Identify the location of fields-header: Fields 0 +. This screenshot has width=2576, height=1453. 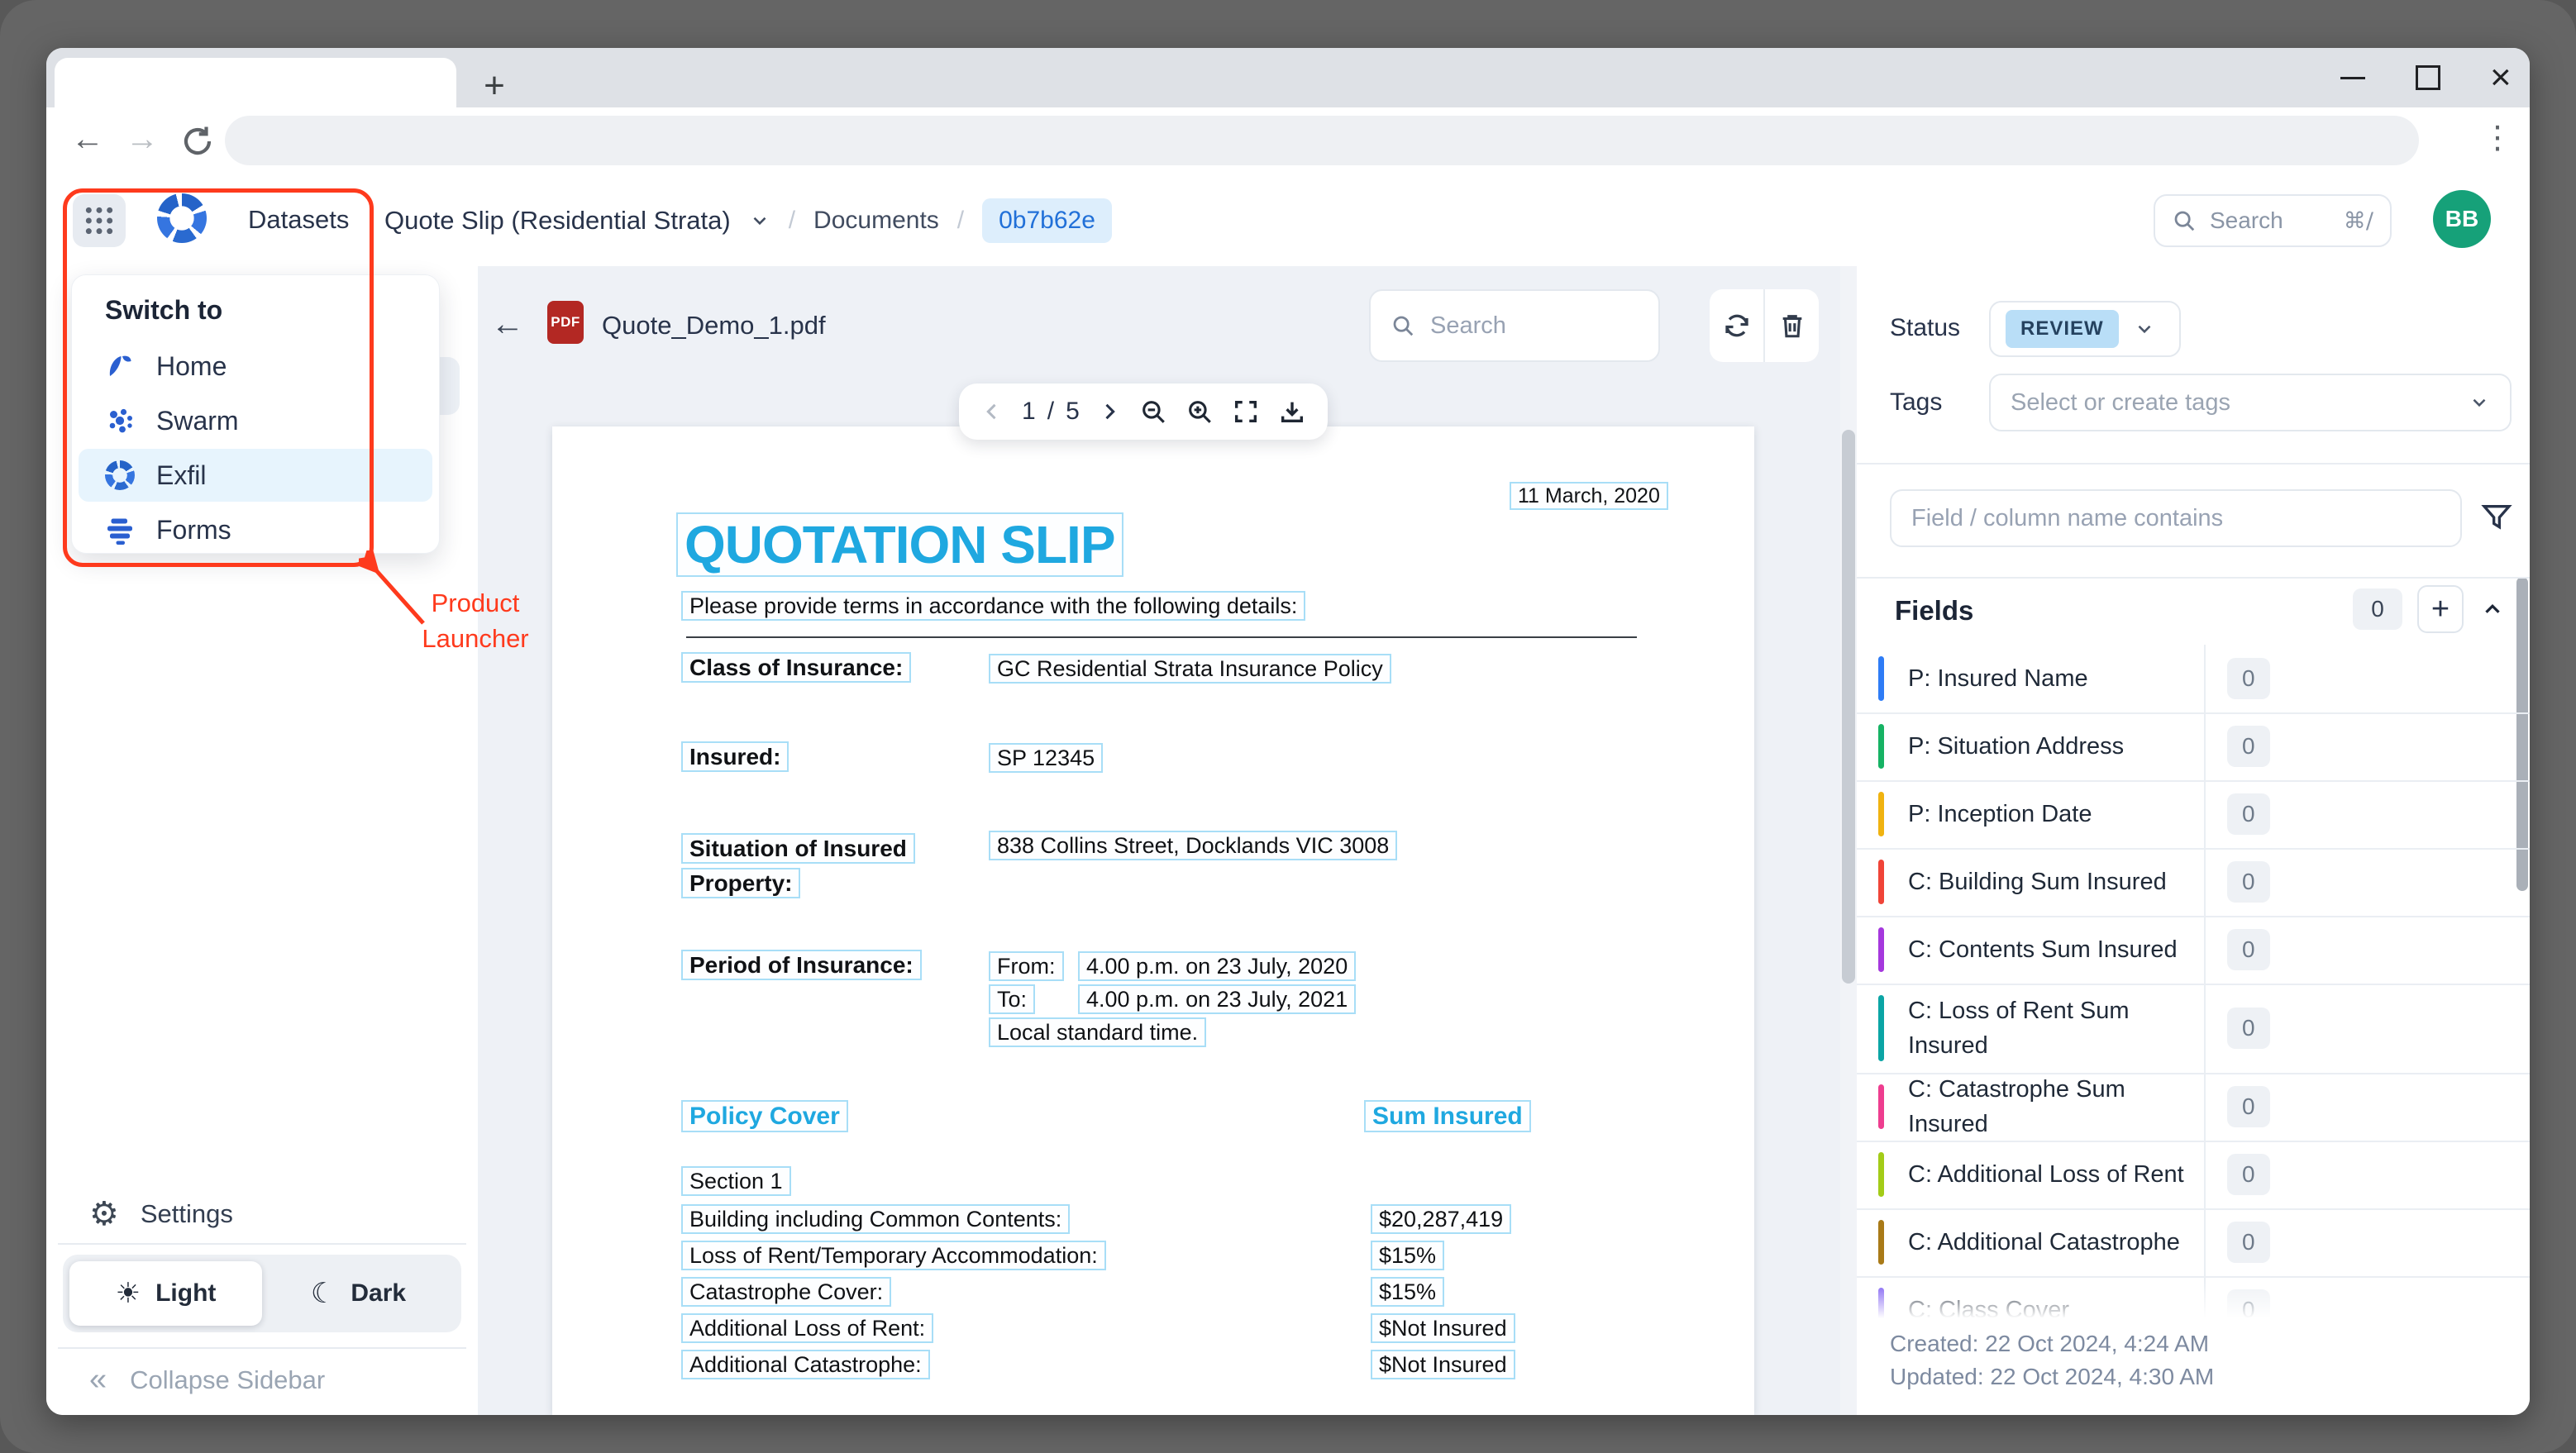
(2193, 612).